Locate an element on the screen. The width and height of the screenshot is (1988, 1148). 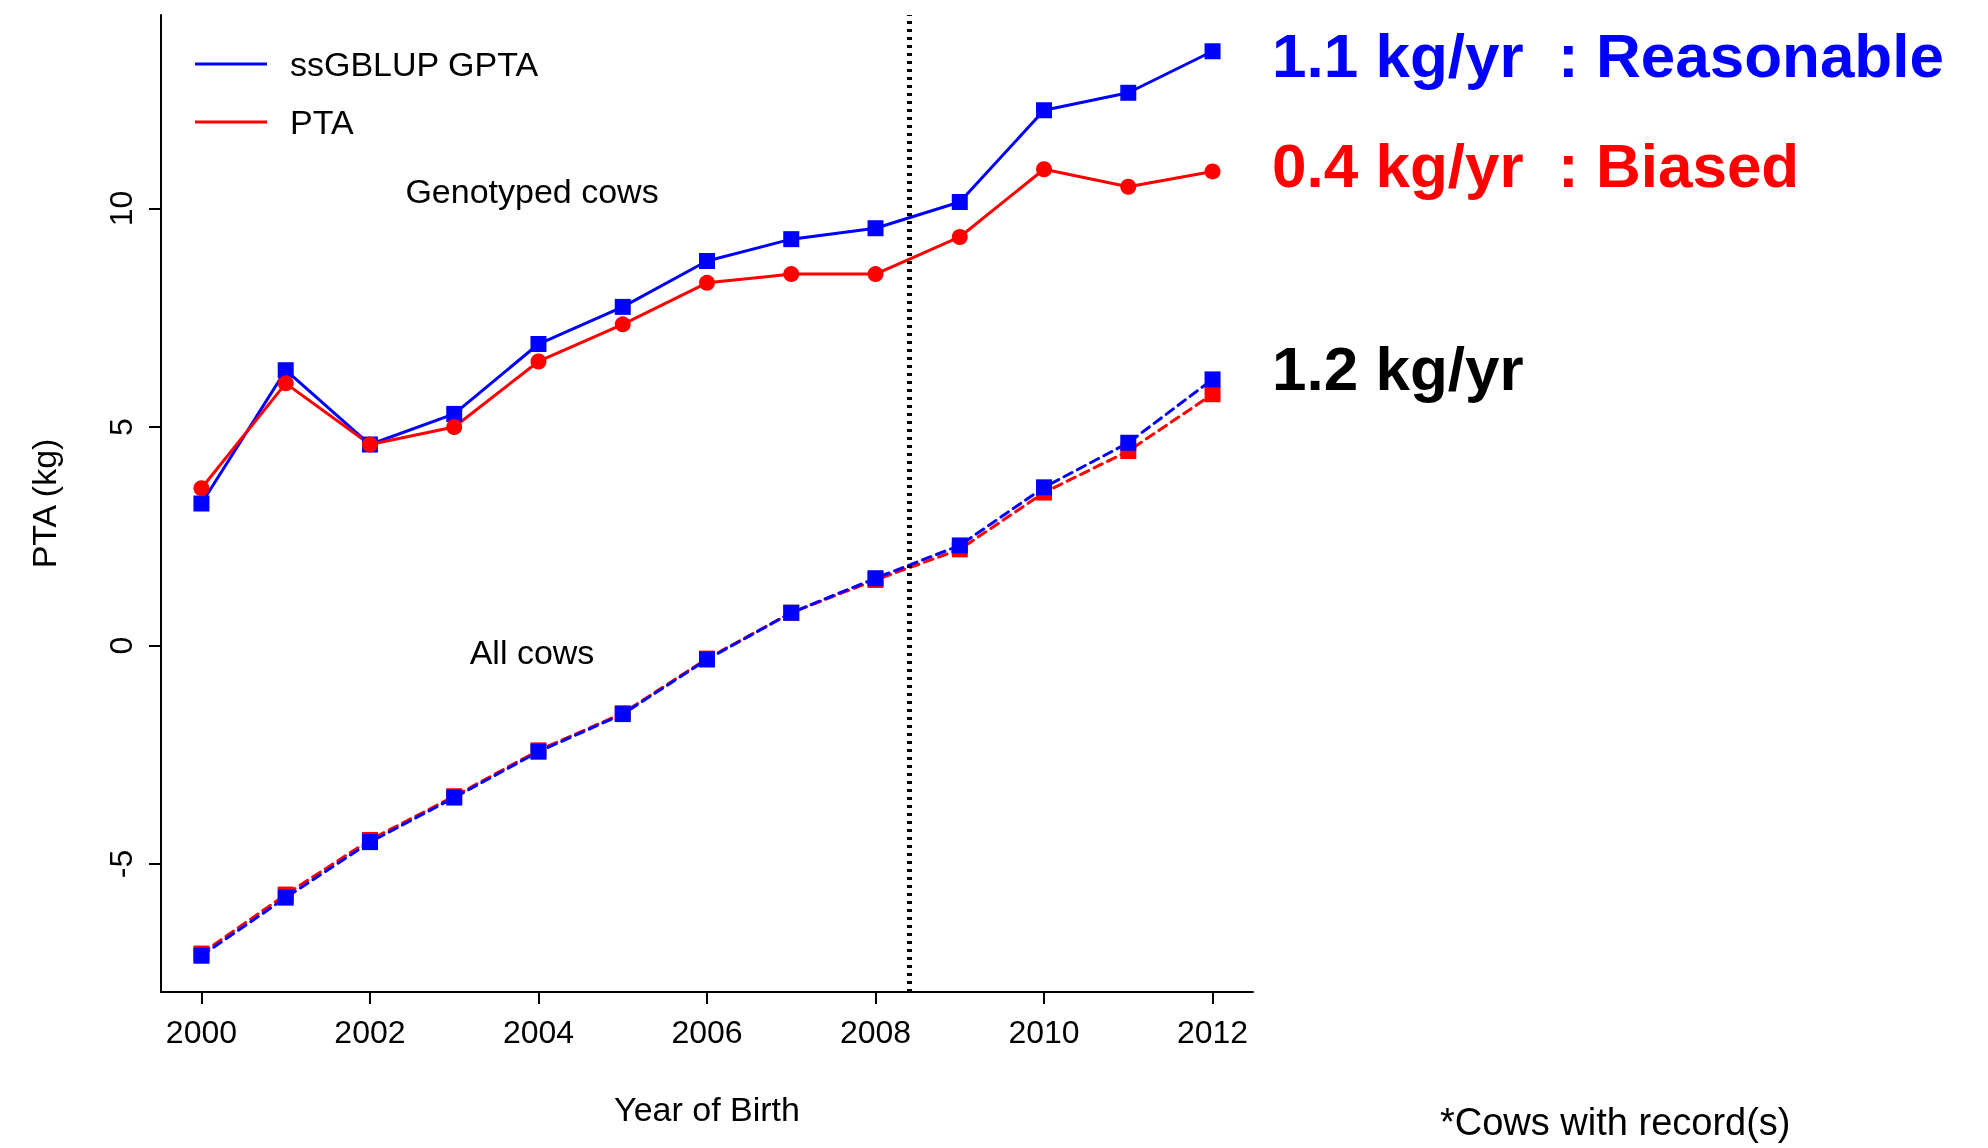
x-tick-label: 2010 is located at coordinates (1044, 1032).